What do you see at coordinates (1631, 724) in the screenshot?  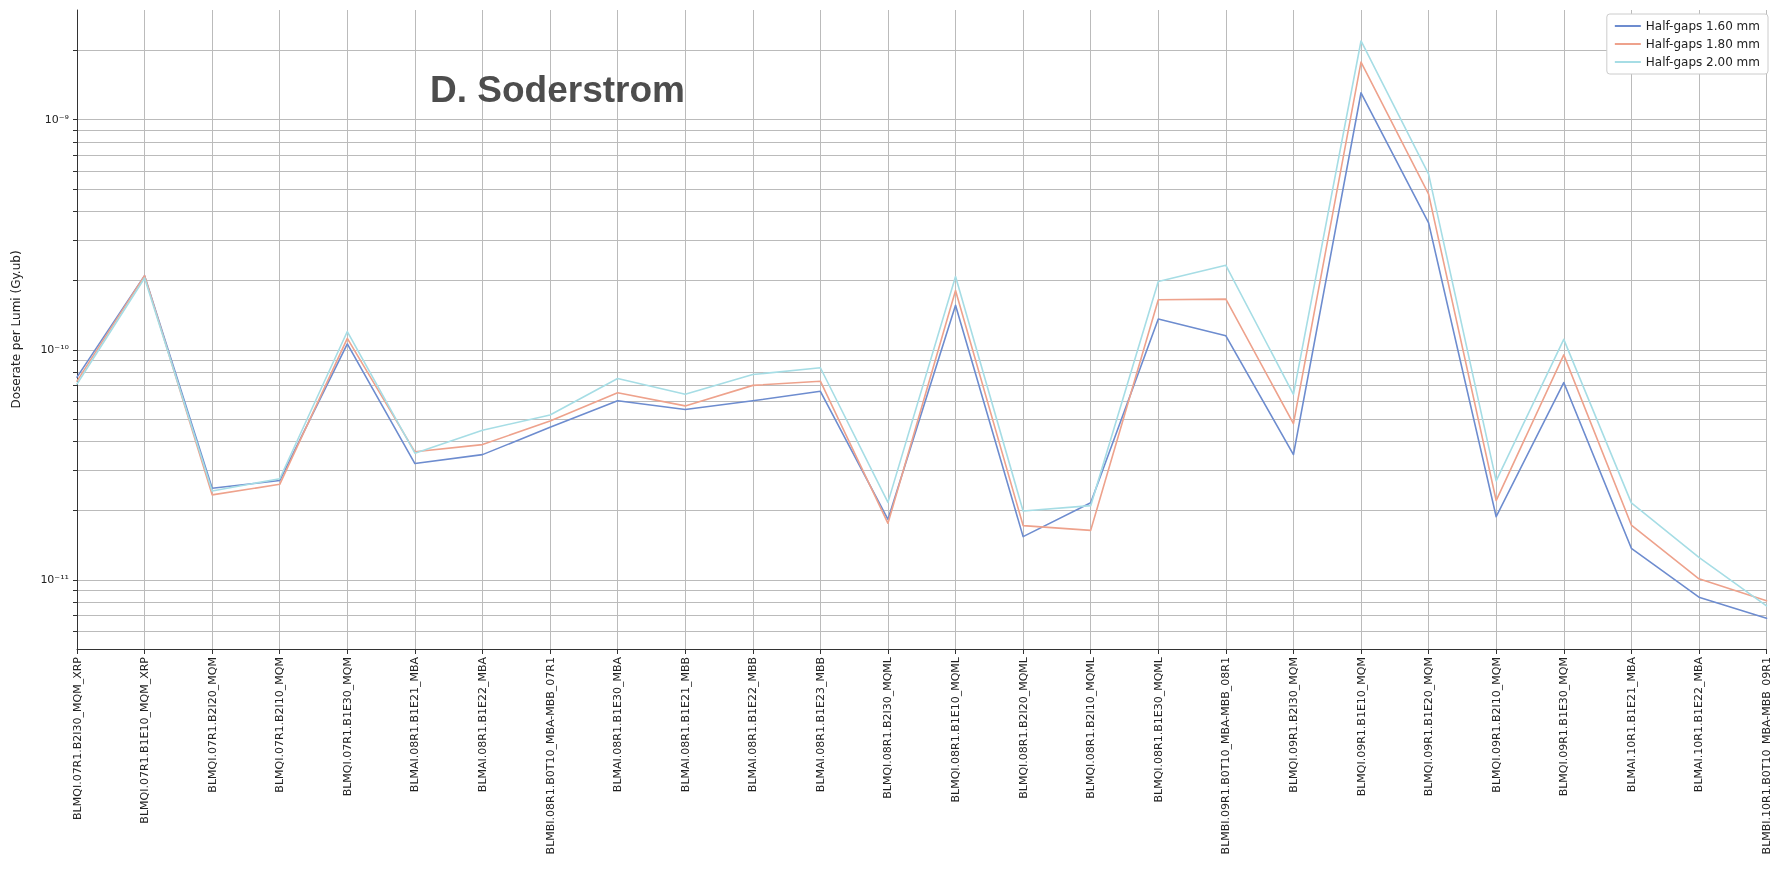 I see `x-tick-label: BLMAI.10R1.B1E21_MBA` at bounding box center [1631, 724].